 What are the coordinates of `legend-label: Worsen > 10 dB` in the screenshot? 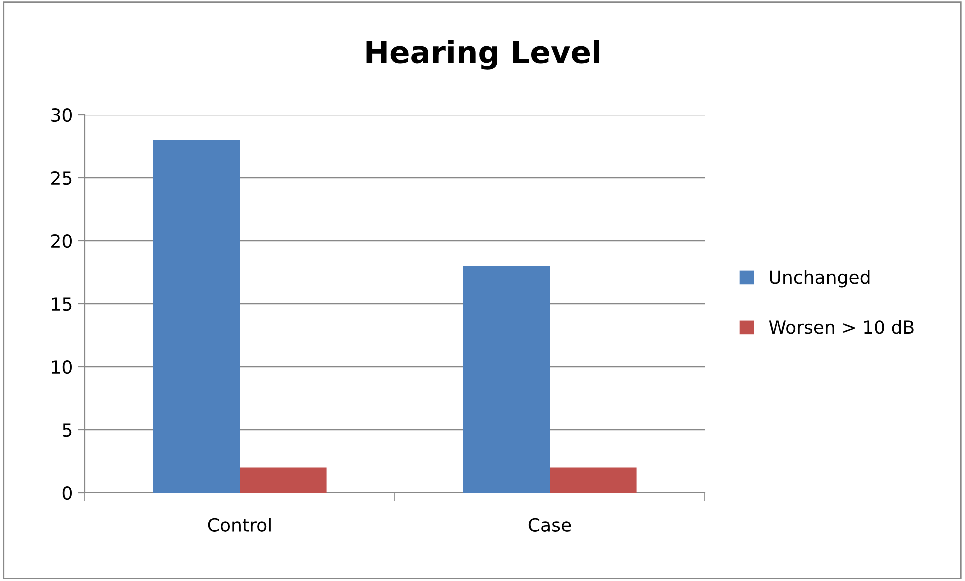 It's located at (841, 327).